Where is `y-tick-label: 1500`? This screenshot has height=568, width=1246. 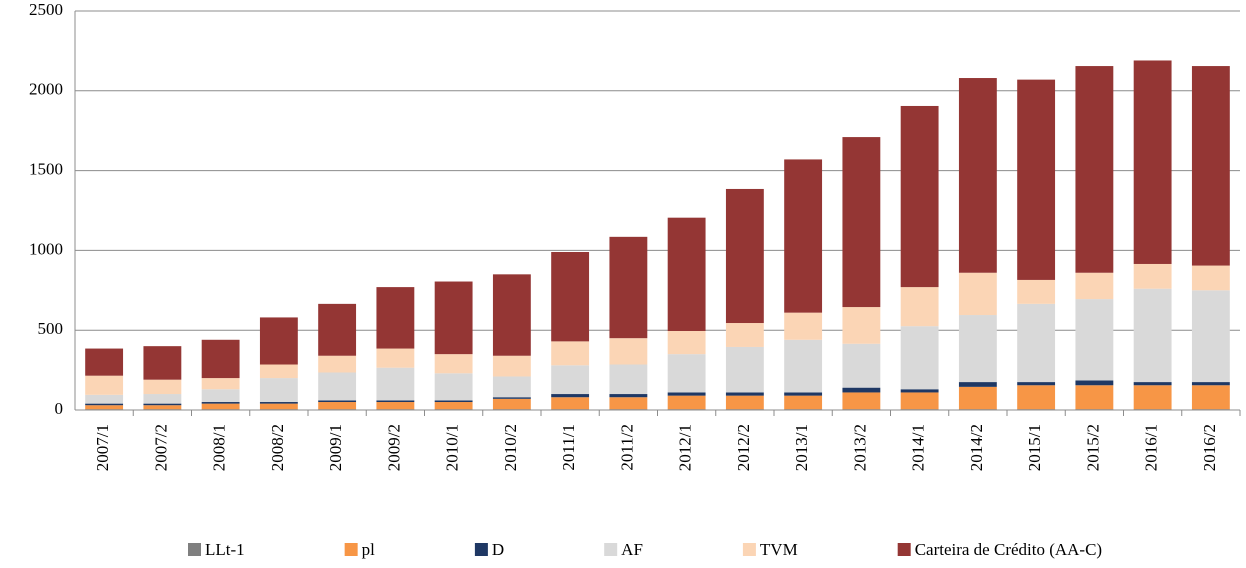 y-tick-label: 1500 is located at coordinates (46, 169).